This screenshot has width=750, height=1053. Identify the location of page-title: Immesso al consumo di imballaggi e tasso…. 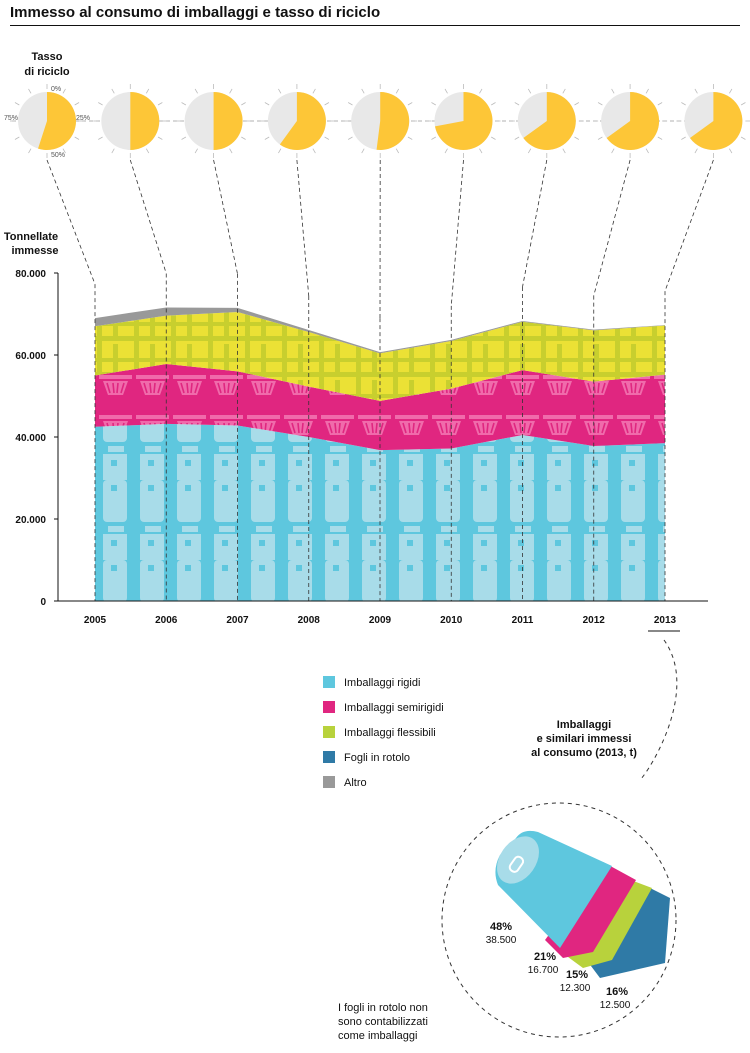
(195, 12).